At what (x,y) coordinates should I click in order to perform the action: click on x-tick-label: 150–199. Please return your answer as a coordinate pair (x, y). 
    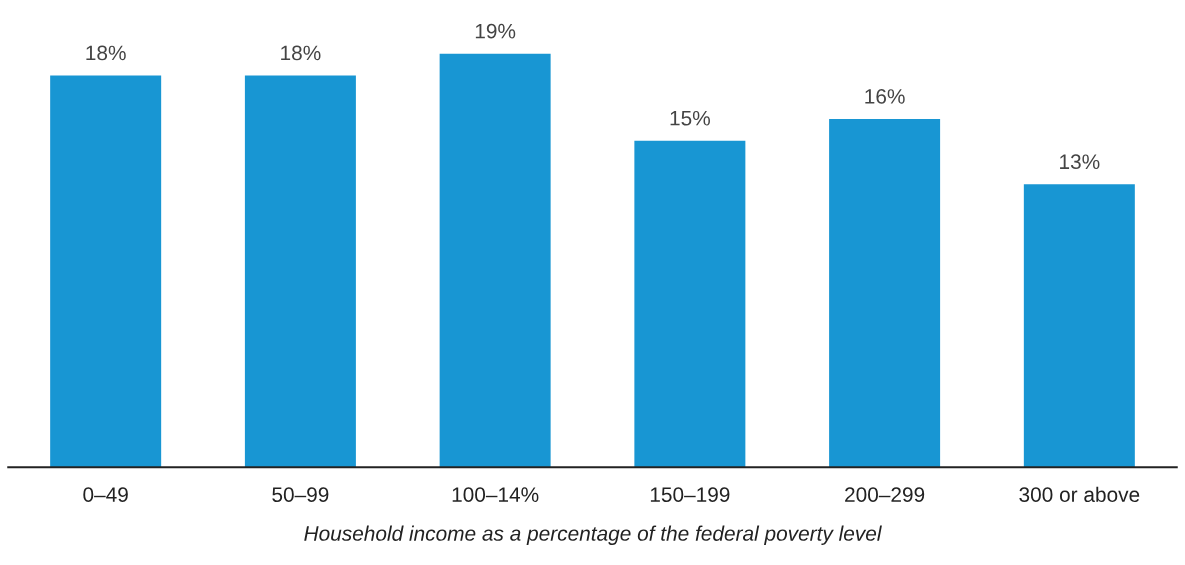
    Looking at the image, I should click on (690, 494).